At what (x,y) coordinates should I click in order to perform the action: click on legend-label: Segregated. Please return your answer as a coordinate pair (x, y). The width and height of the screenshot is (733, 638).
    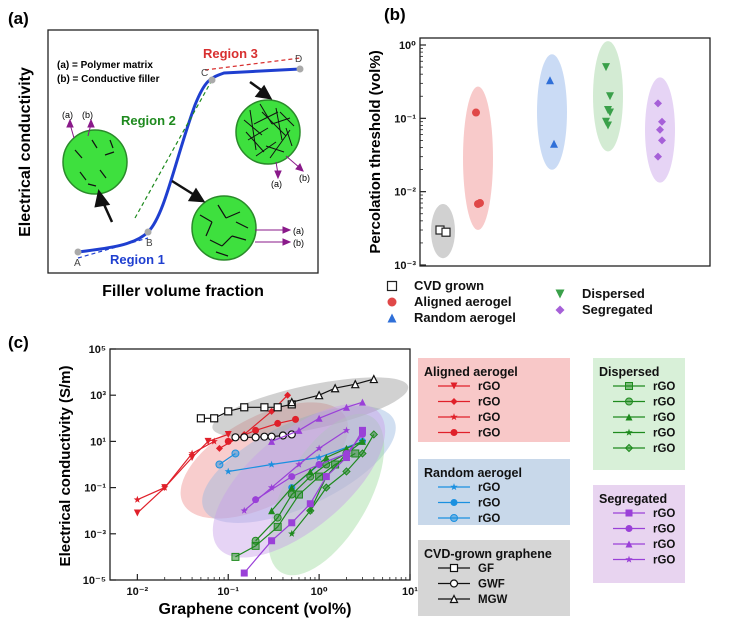
    Looking at the image, I should click on (617, 309).